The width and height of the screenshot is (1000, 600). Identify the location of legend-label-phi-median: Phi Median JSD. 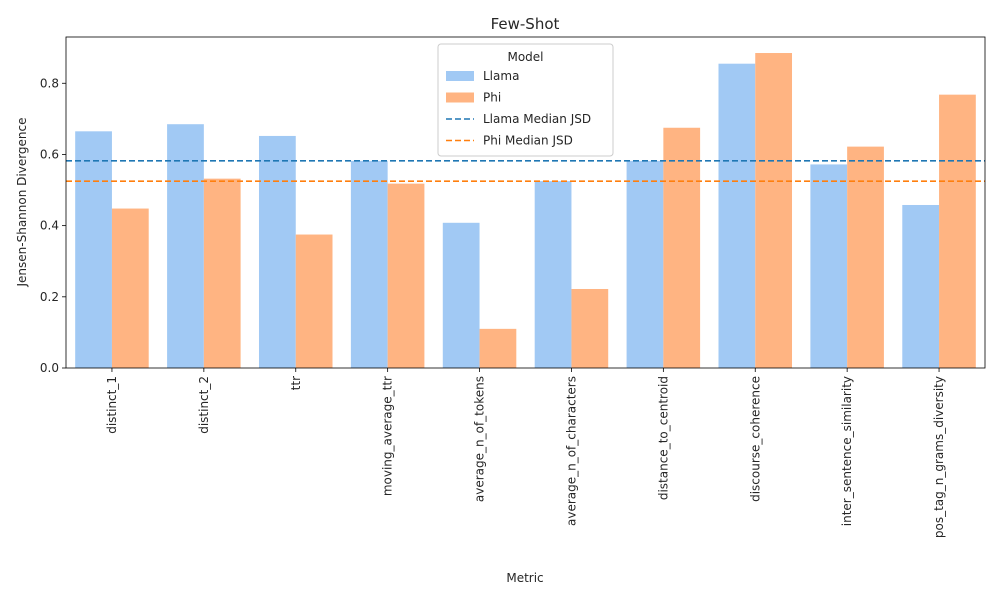
(528, 141).